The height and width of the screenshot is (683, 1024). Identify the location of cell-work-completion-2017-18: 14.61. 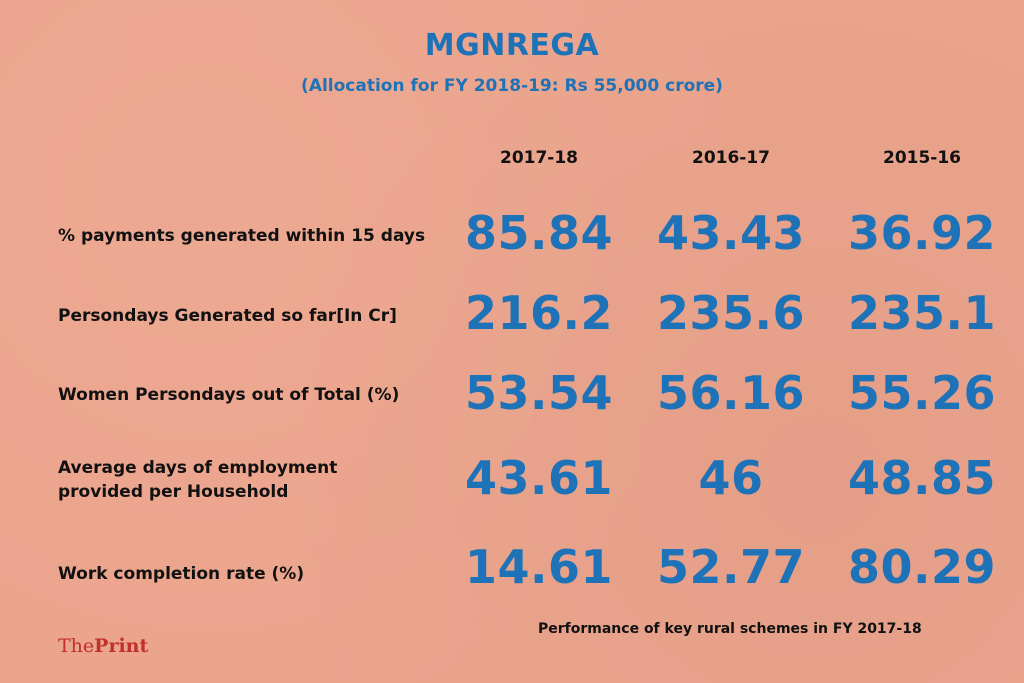
(538, 567).